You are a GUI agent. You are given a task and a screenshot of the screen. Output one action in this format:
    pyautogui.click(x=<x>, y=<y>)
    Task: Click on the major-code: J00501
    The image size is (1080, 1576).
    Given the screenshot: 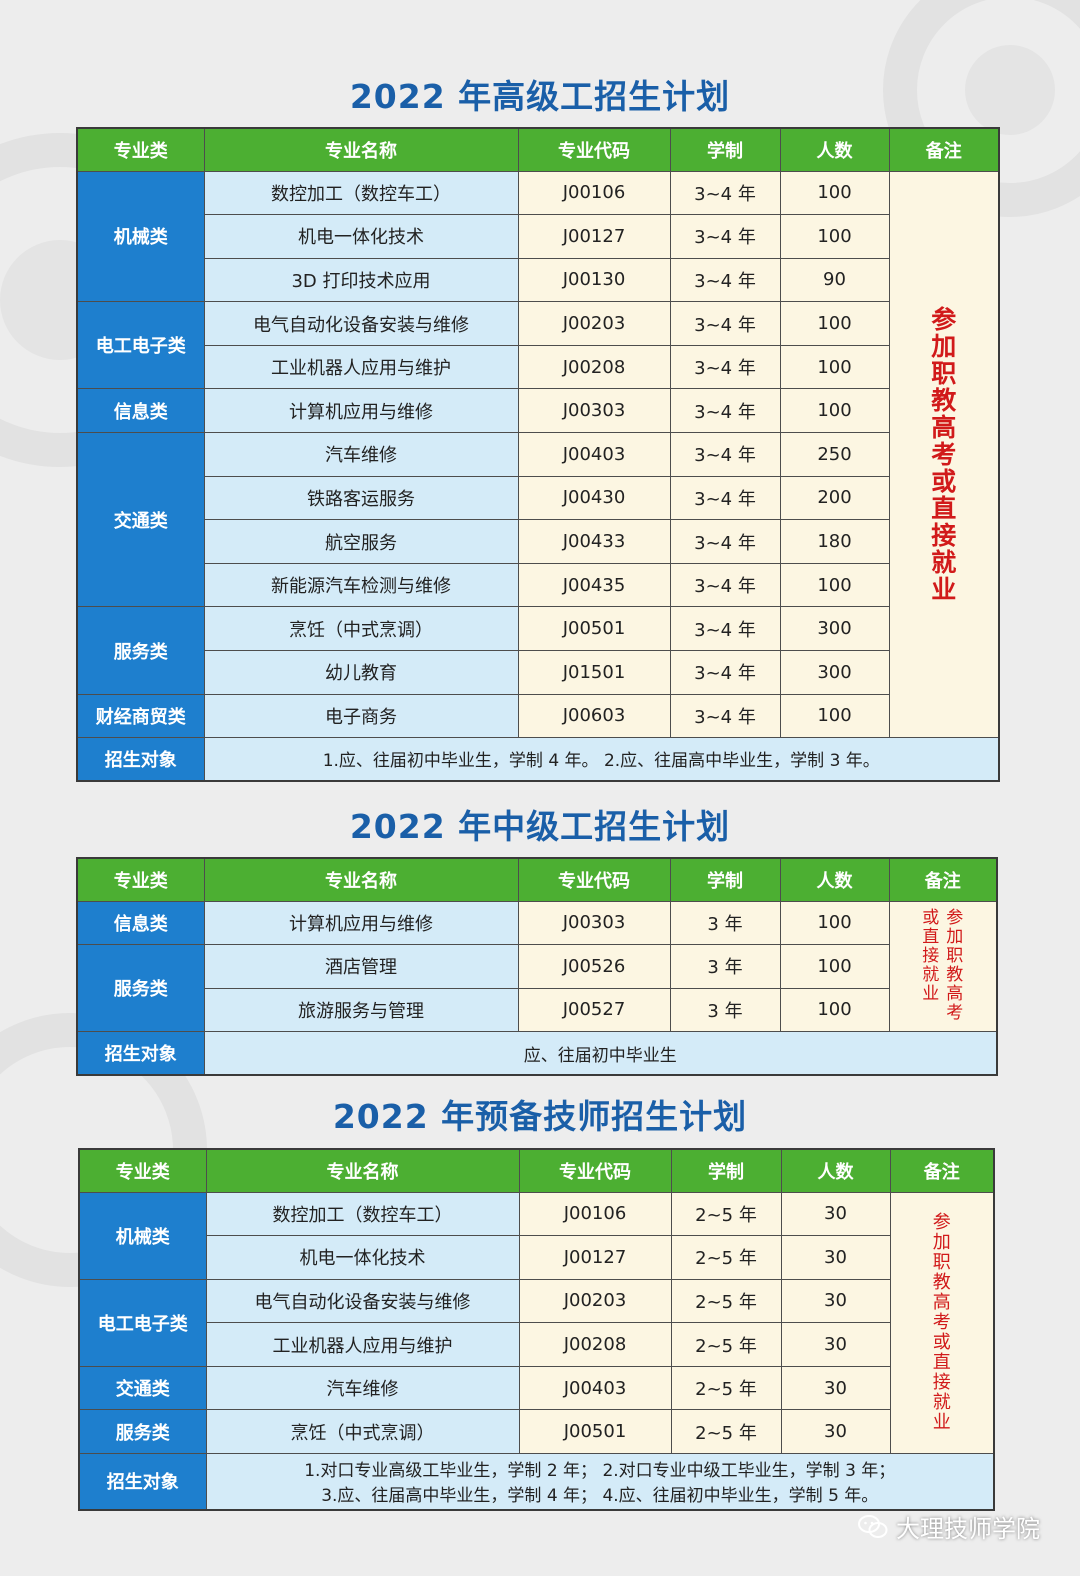 What is the action you would take?
    pyautogui.click(x=594, y=629)
    